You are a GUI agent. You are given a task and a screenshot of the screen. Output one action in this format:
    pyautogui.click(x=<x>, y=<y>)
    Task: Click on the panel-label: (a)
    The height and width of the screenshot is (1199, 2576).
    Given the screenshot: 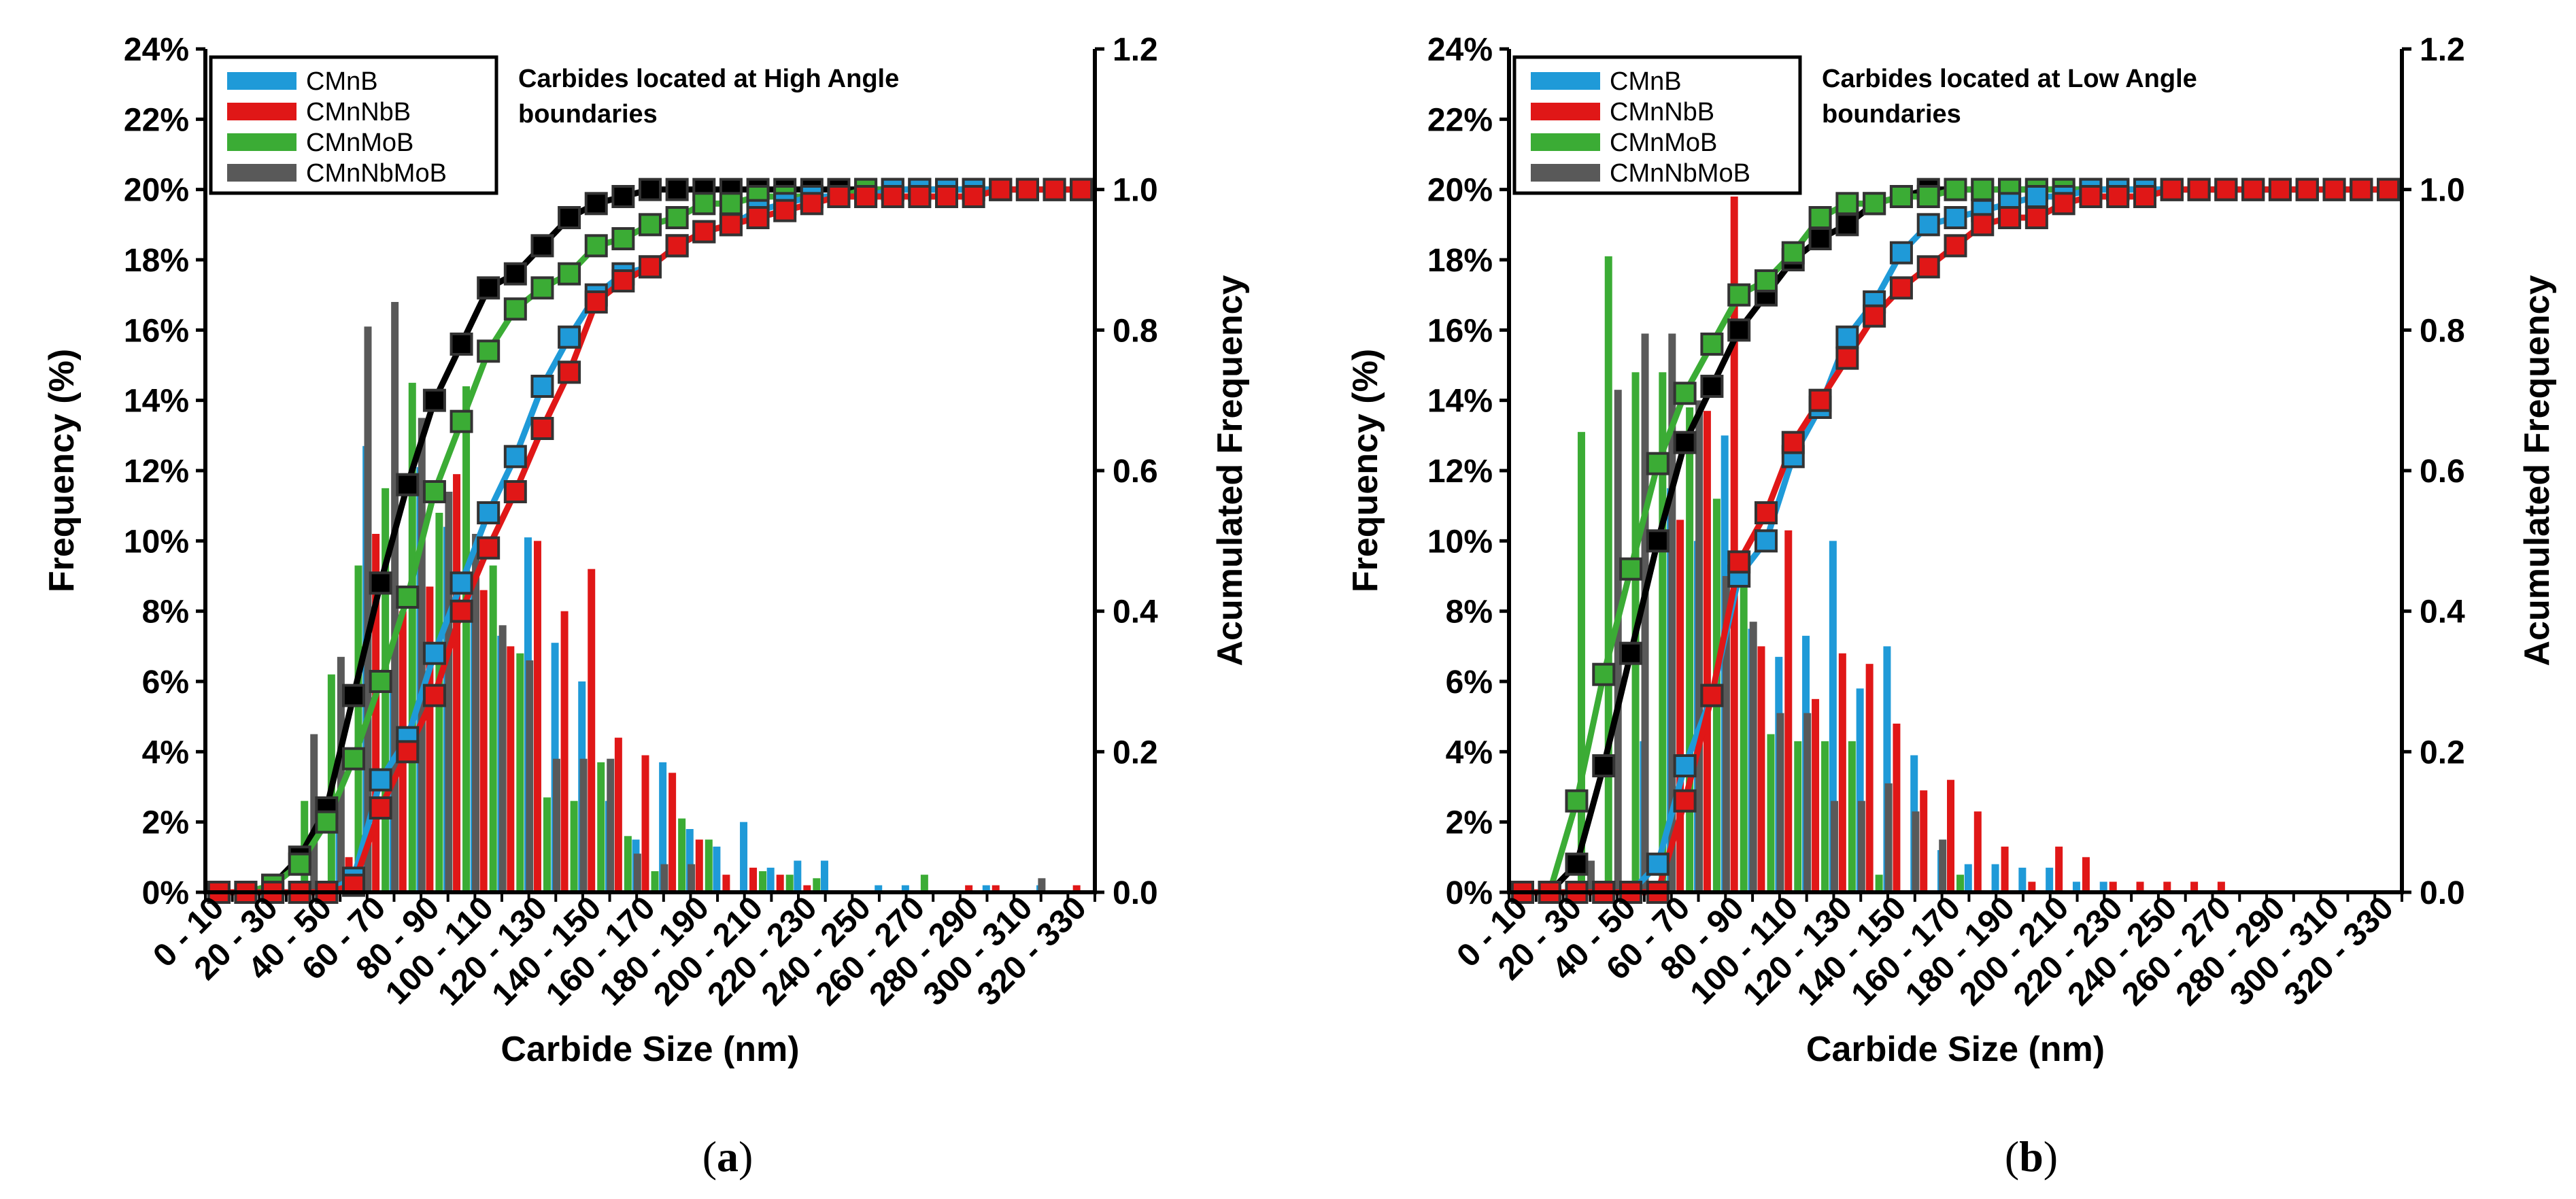 What is the action you would take?
    pyautogui.click(x=727, y=1156)
    